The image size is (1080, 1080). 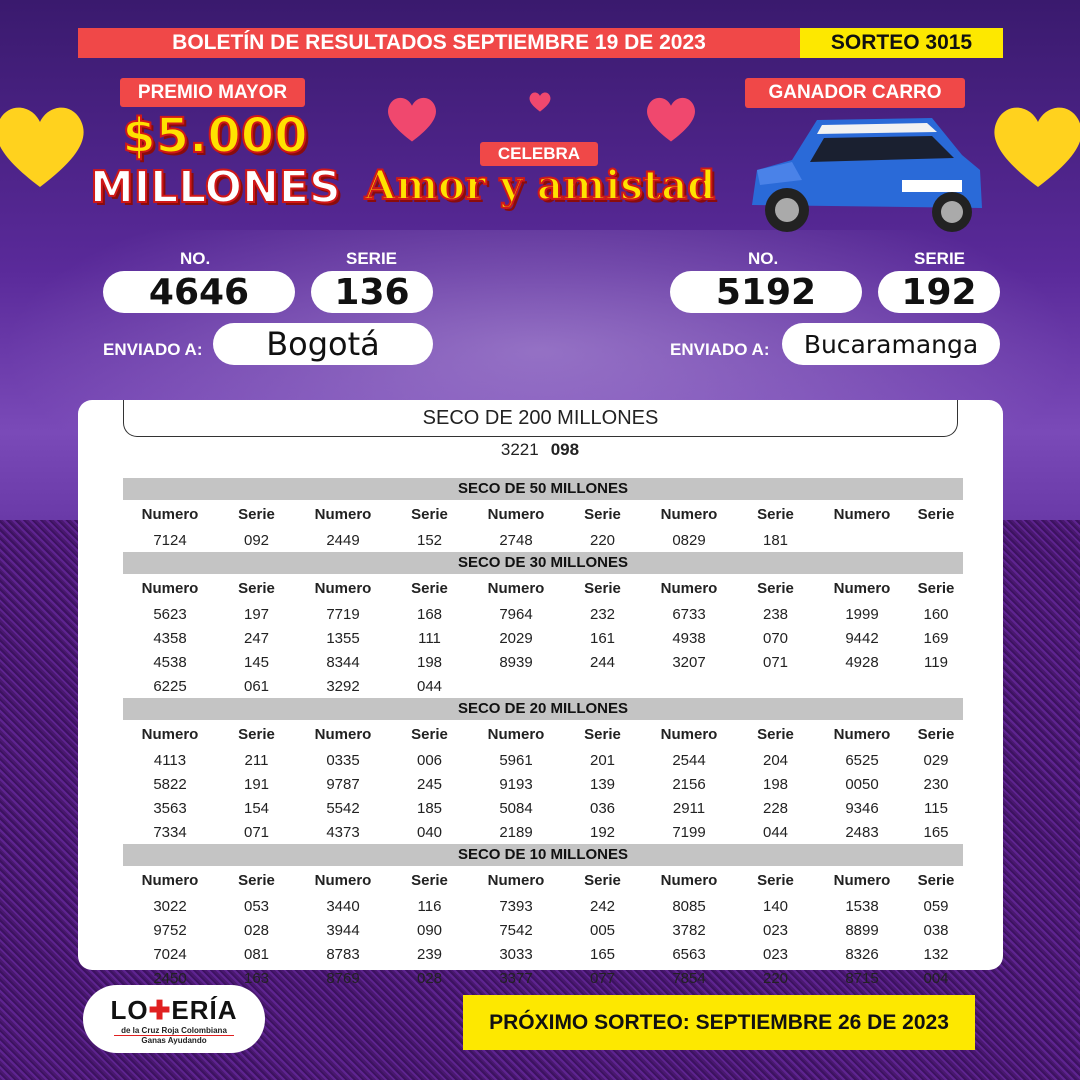 I want to click on numero-cell: 8769, so click(x=343, y=978).